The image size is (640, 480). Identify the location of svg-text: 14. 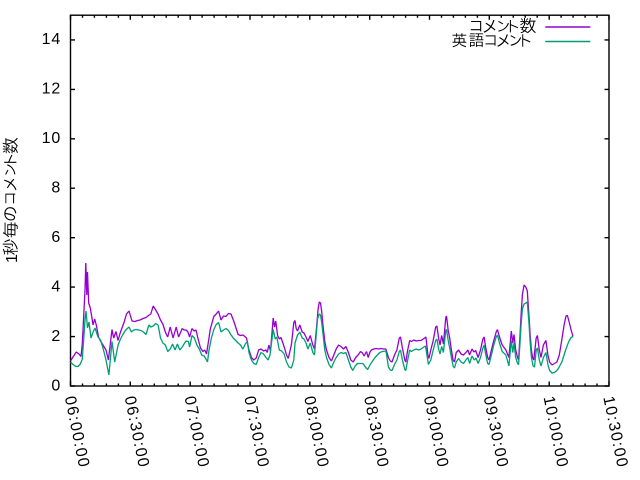
(52, 39).